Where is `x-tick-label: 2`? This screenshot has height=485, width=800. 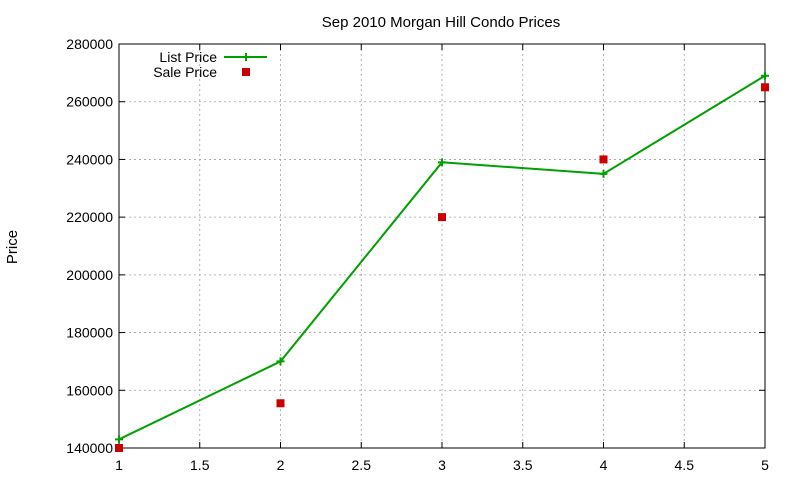
x-tick-label: 2 is located at coordinates (281, 465).